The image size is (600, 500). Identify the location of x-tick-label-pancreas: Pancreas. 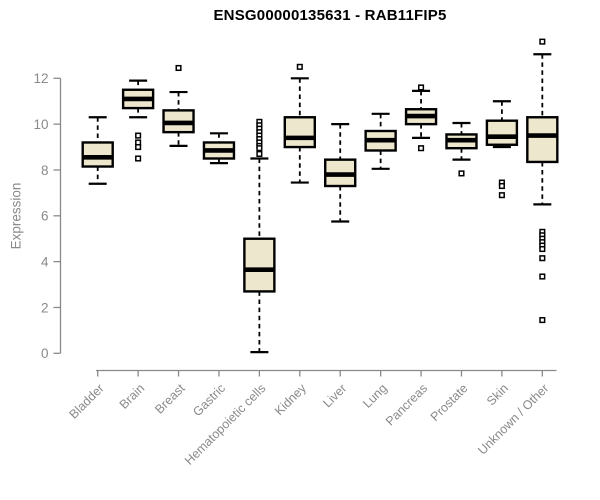
(406, 404).